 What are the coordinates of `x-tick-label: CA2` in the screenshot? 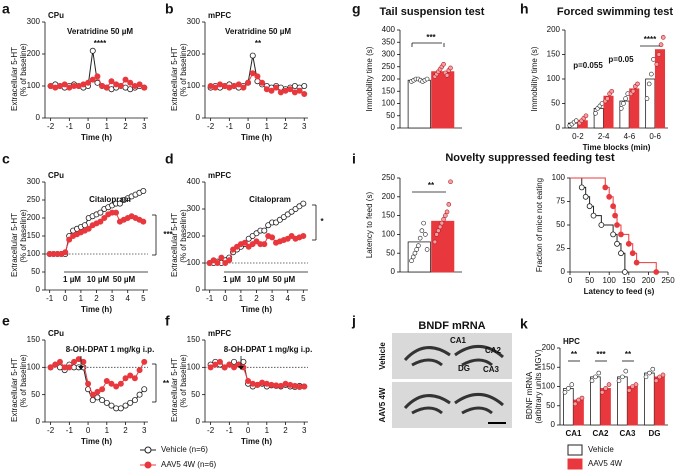 It's located at (600, 433).